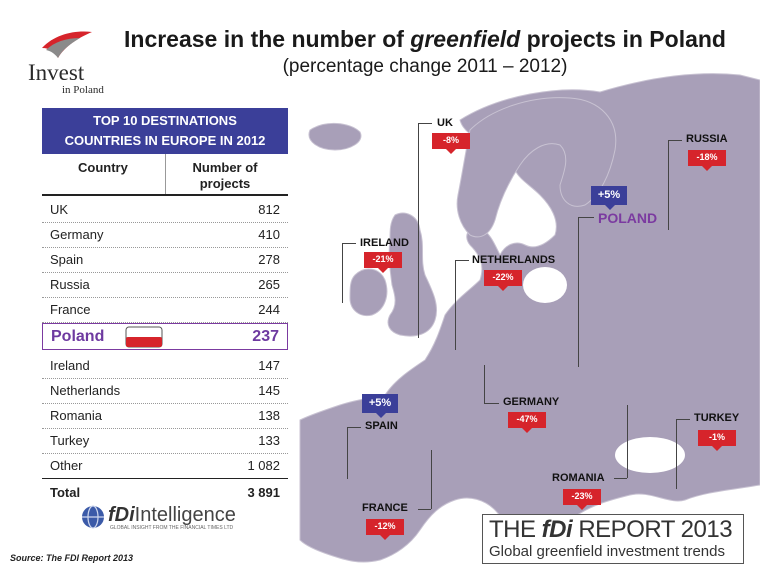 The image size is (760, 569). What do you see at coordinates (67, 44) in the screenshot?
I see `invest-in-poland-logo-icon` at bounding box center [67, 44].